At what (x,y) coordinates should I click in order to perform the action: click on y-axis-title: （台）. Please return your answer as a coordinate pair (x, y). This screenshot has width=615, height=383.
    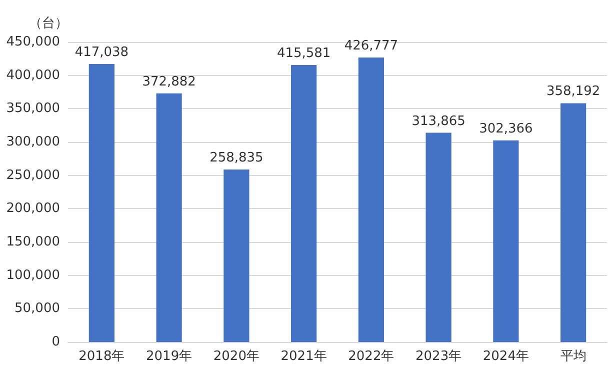
    Looking at the image, I should click on (48, 23).